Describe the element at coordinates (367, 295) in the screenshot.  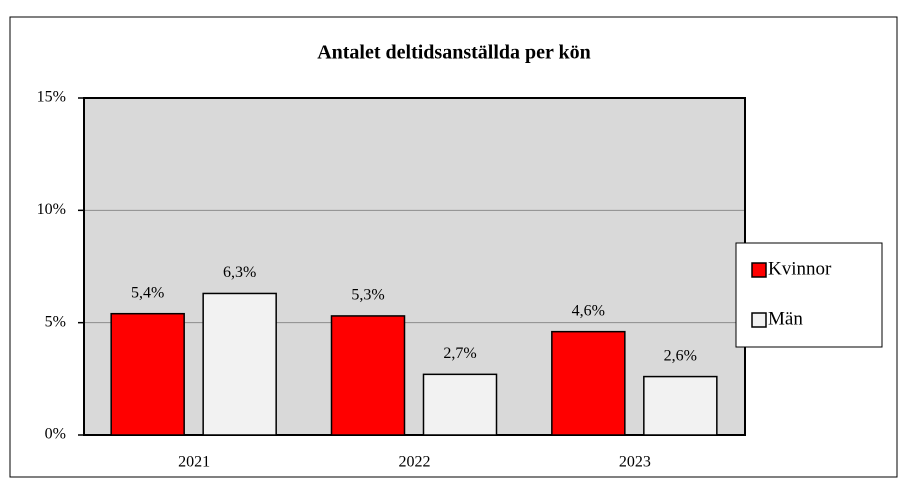
I see `value-label: 5,3%` at that location.